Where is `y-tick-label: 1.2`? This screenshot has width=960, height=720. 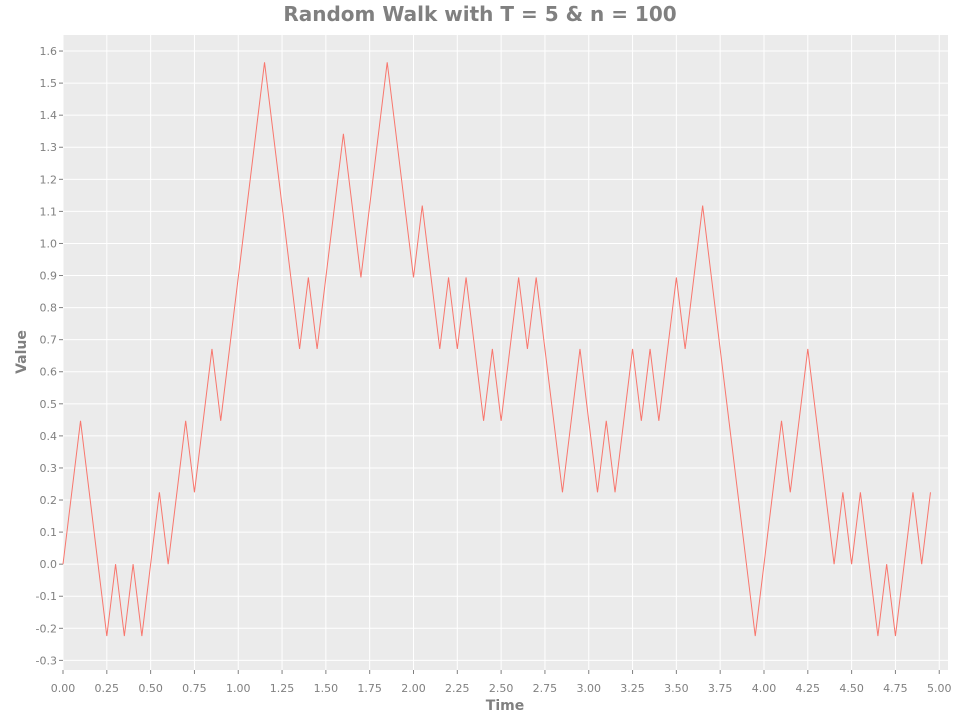 y-tick-label: 1.2 is located at coordinates (49, 179).